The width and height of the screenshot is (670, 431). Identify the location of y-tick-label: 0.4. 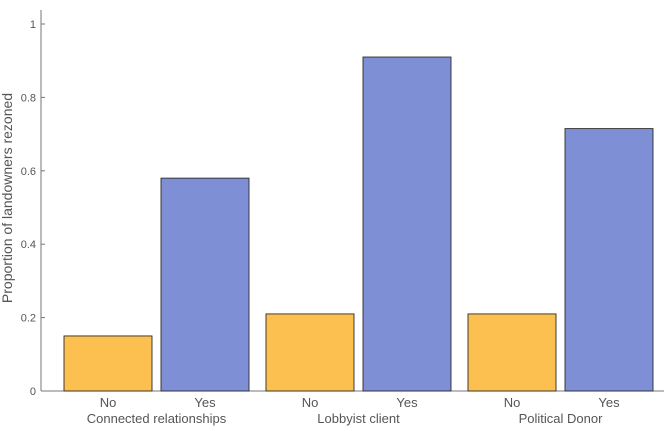
(28, 245).